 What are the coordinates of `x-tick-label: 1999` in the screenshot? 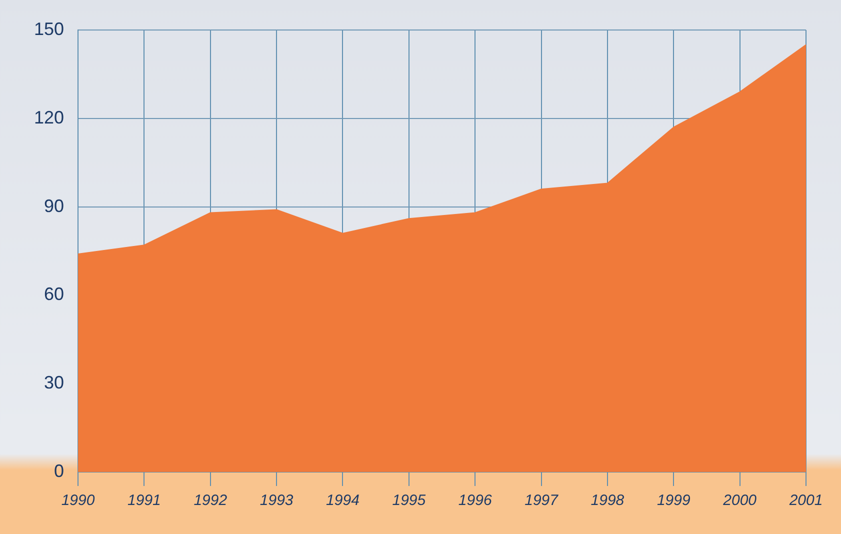 It's located at (673, 501).